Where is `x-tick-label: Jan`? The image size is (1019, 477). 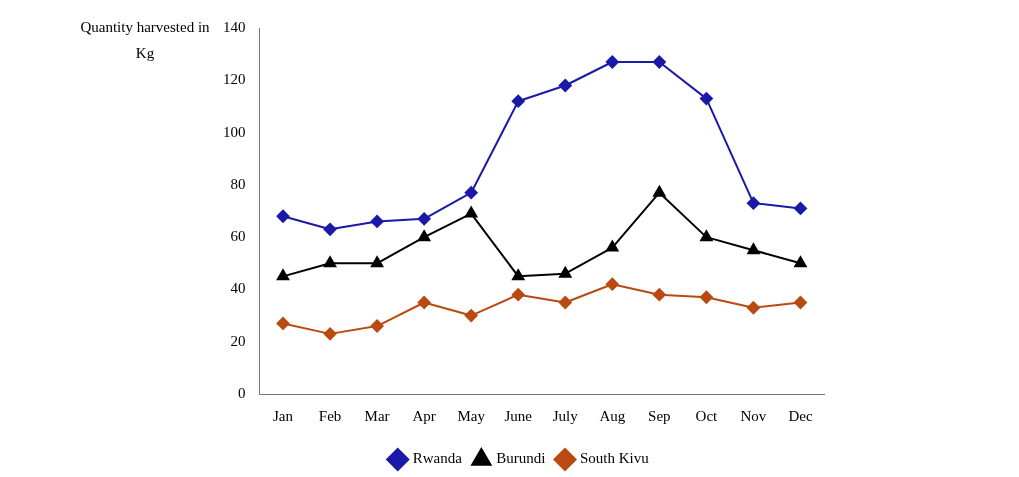
x-tick-label: Jan is located at coordinates (283, 415).